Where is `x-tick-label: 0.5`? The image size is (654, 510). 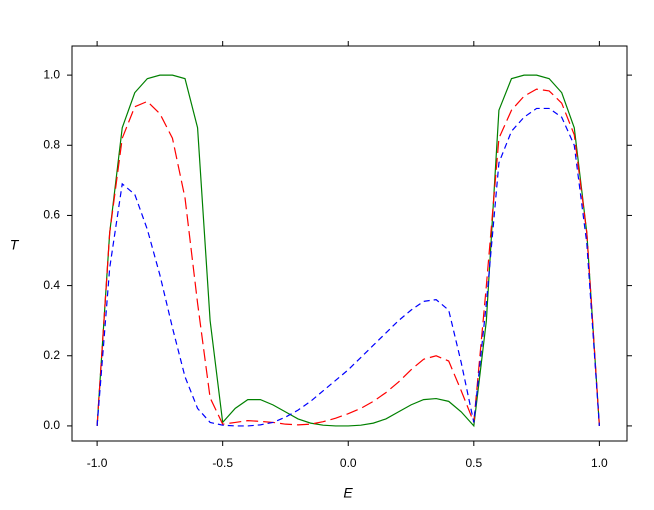
x-tick-label: 0.5 is located at coordinates (473, 463).